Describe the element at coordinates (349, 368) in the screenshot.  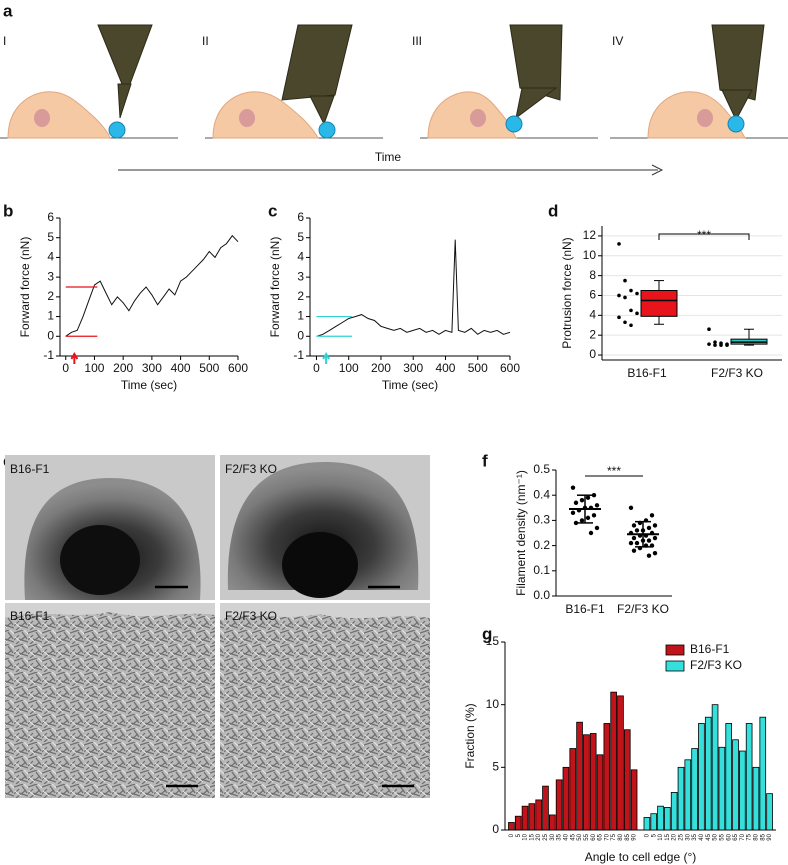
I see `x-tick-label: 100` at that location.